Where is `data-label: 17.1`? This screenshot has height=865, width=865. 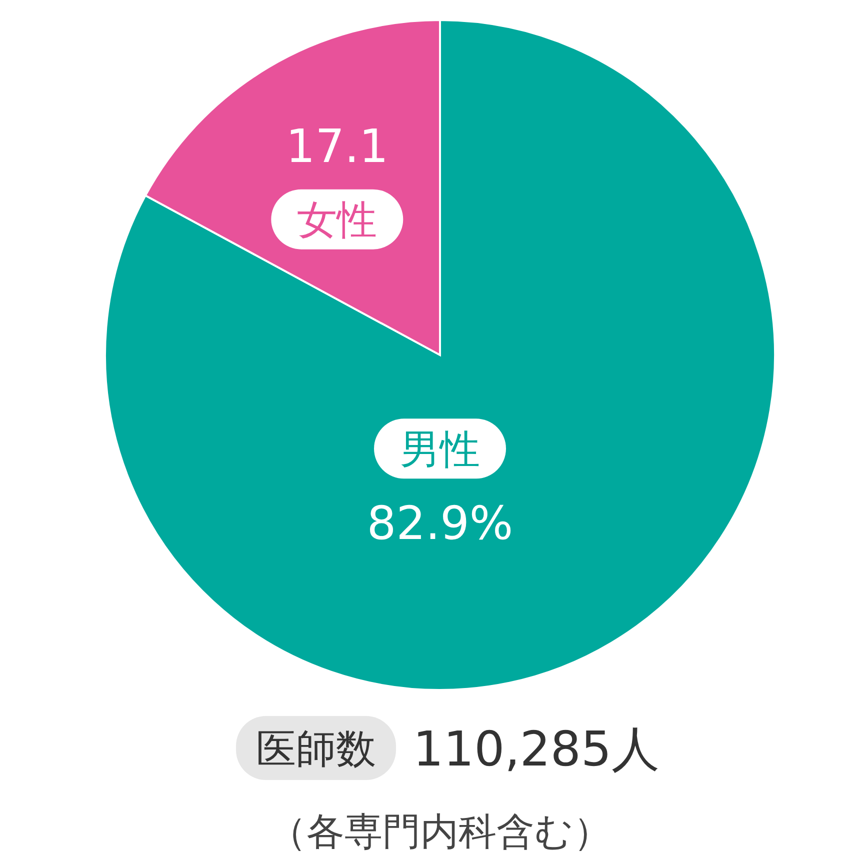 data-label: 17.1 is located at coordinates (337, 145).